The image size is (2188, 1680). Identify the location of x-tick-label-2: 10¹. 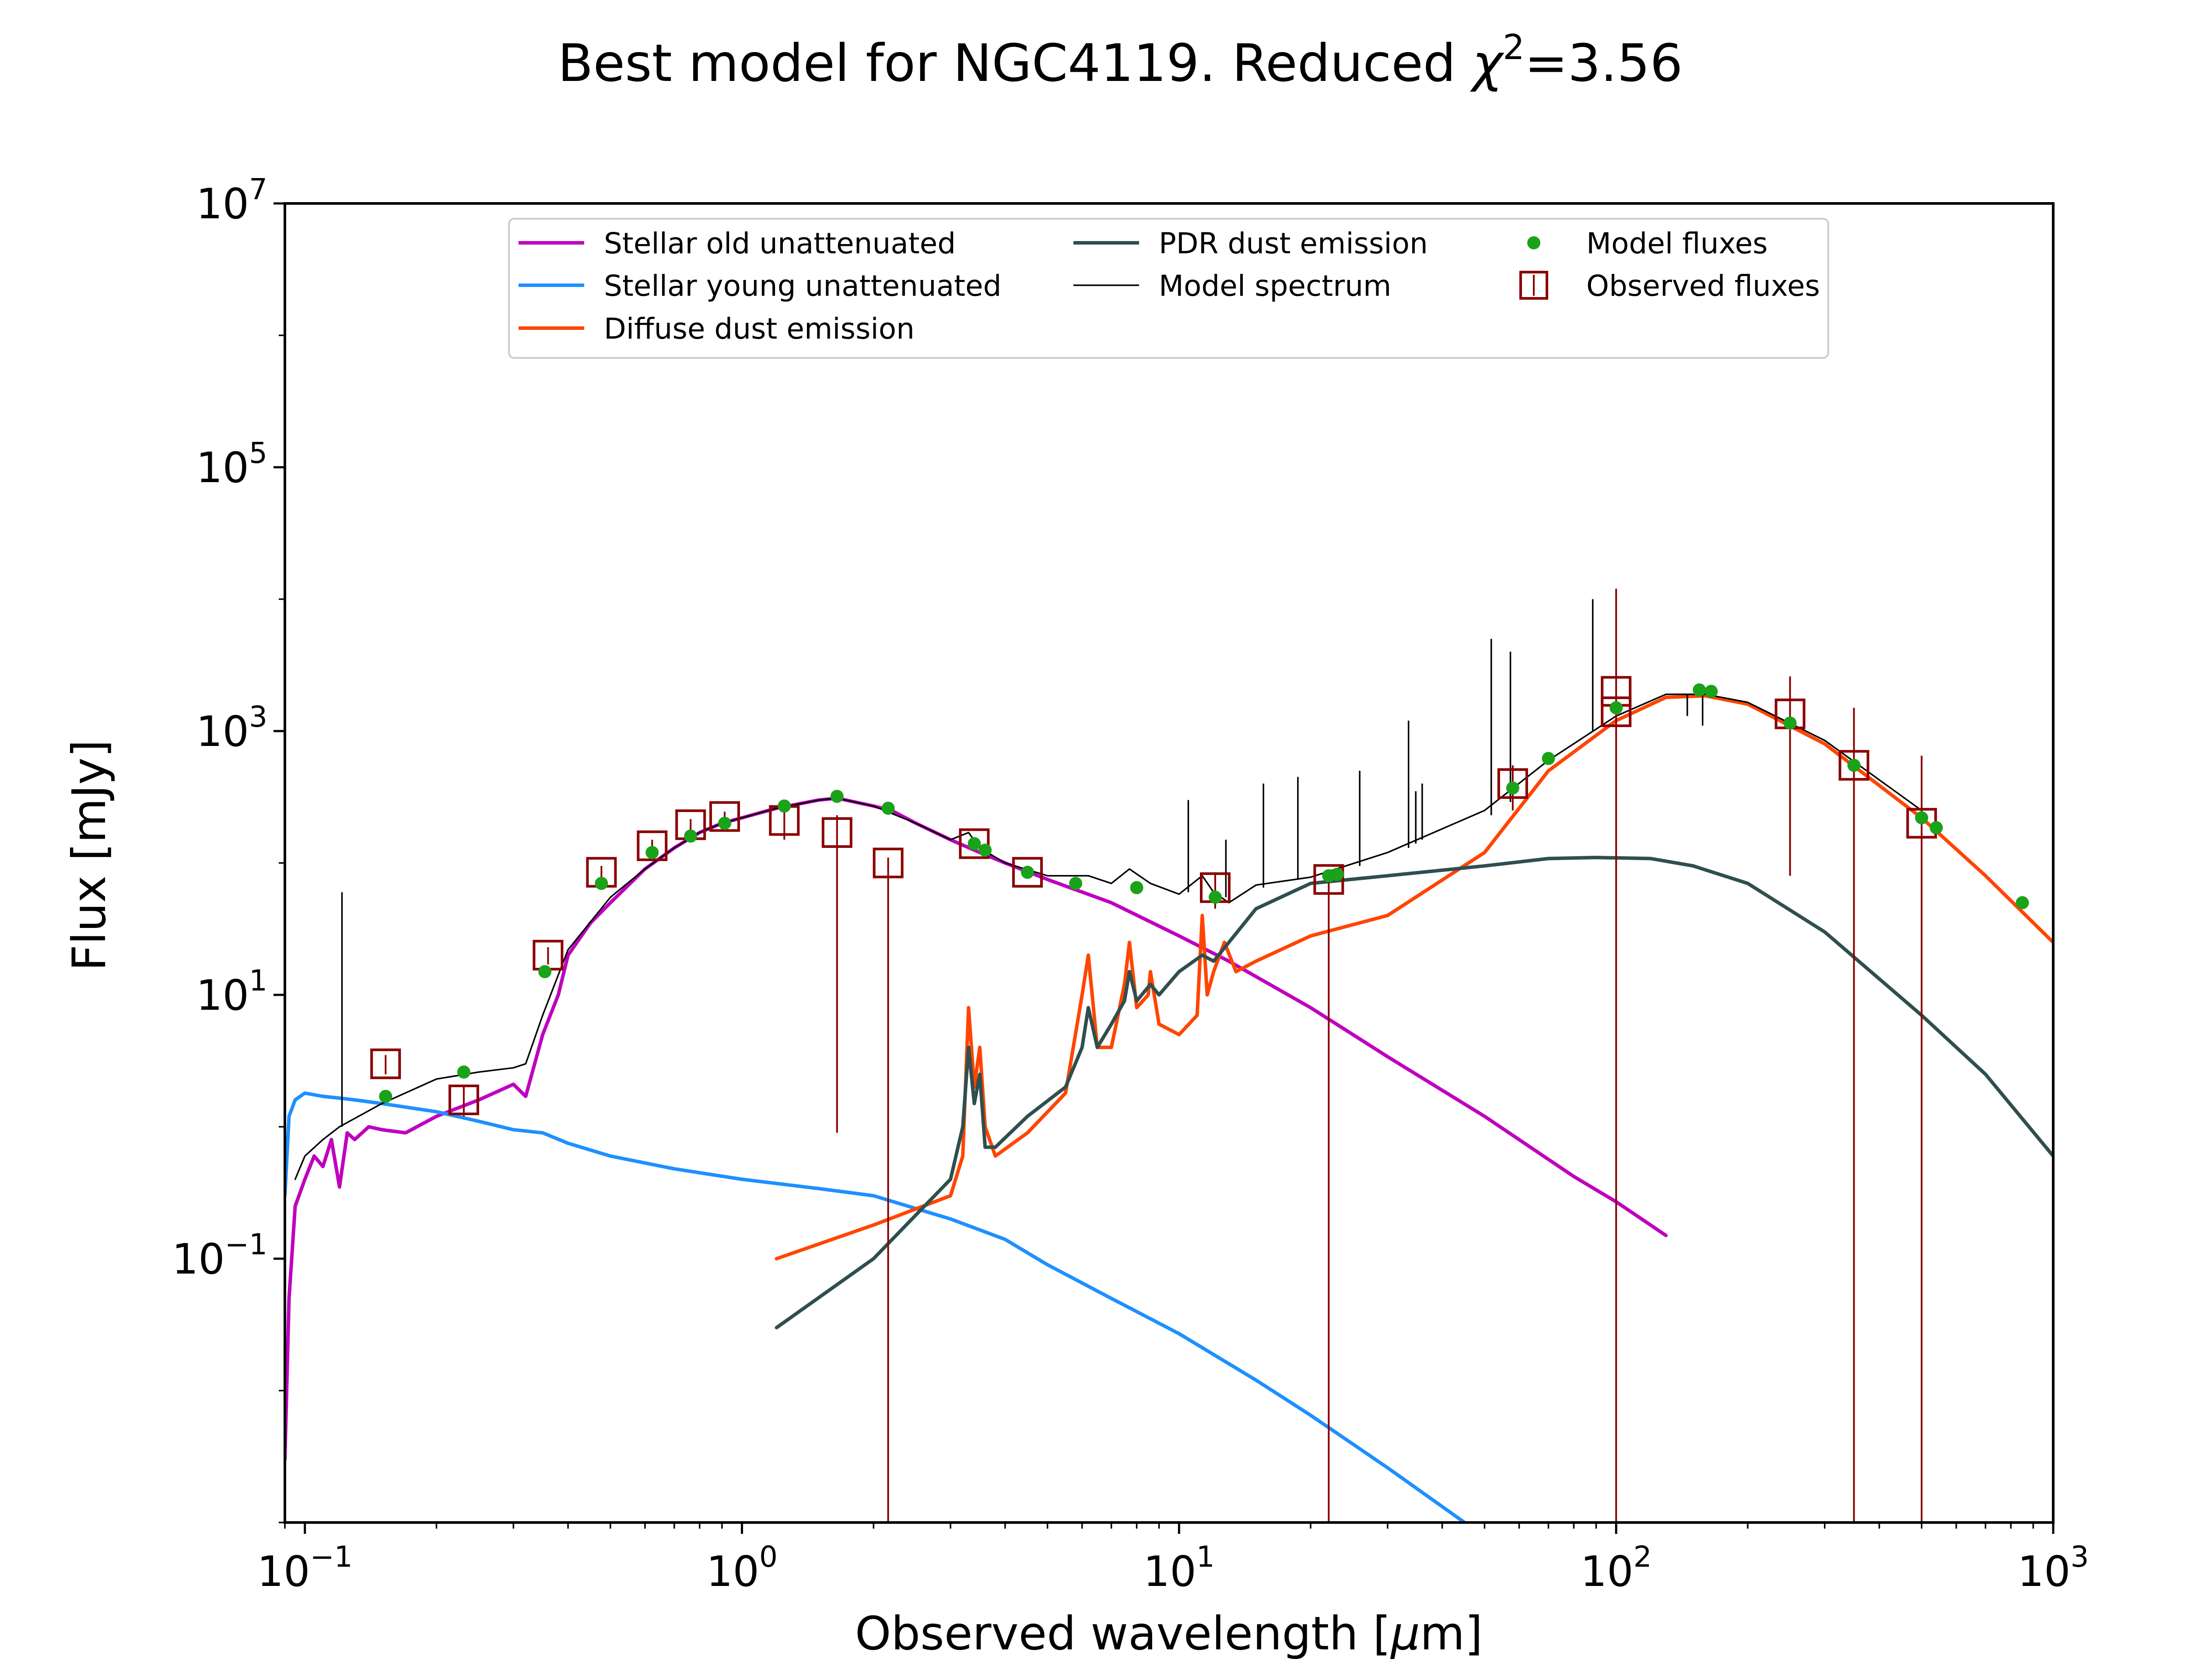
(1179, 1568).